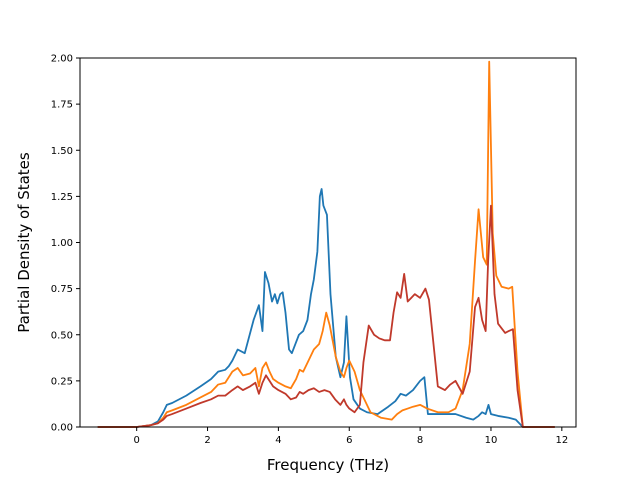 The image size is (640, 480). What do you see at coordinates (62, 105) in the screenshot?
I see `y-tick-label: 1.75` at bounding box center [62, 105].